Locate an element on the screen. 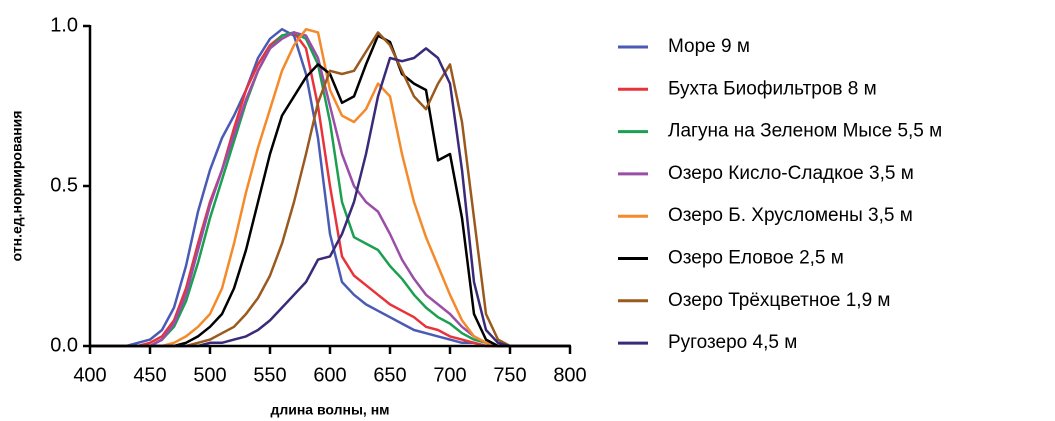 Image resolution: width=1055 pixels, height=421 pixels. legend-label: Бухта Биофильтров 8 м is located at coordinates (772, 88).